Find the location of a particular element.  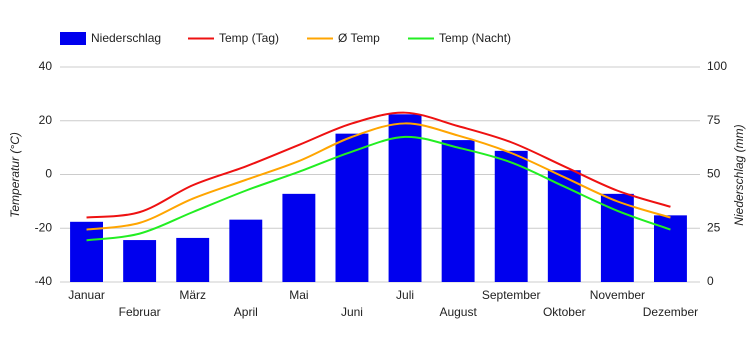

y-tick-label: 20 is located at coordinates (46, 120).